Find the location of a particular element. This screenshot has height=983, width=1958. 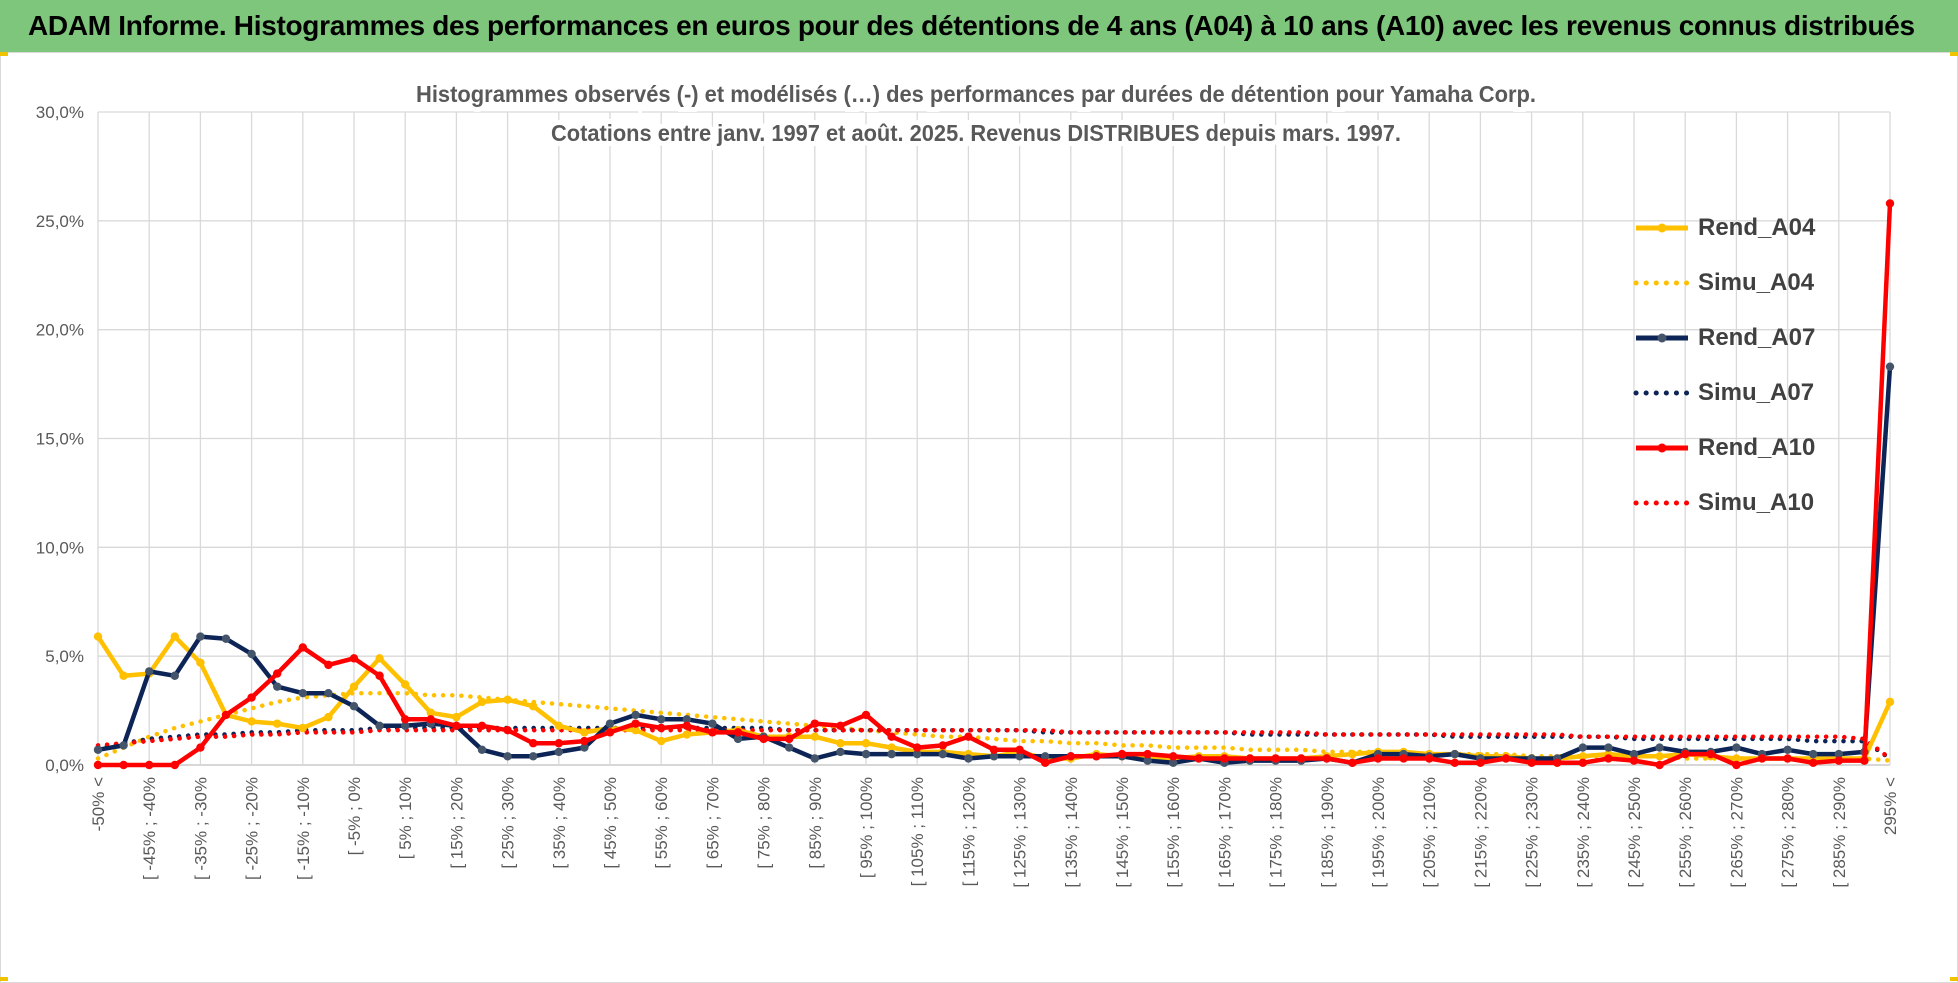

legend-item: Rend_A07 is located at coordinates (1742, 337).